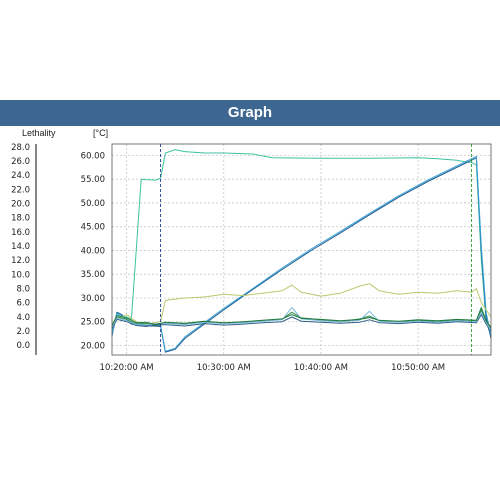  Describe the element at coordinates (20, 176) in the screenshot. I see `lethality-tick-label: 24.0` at that location.